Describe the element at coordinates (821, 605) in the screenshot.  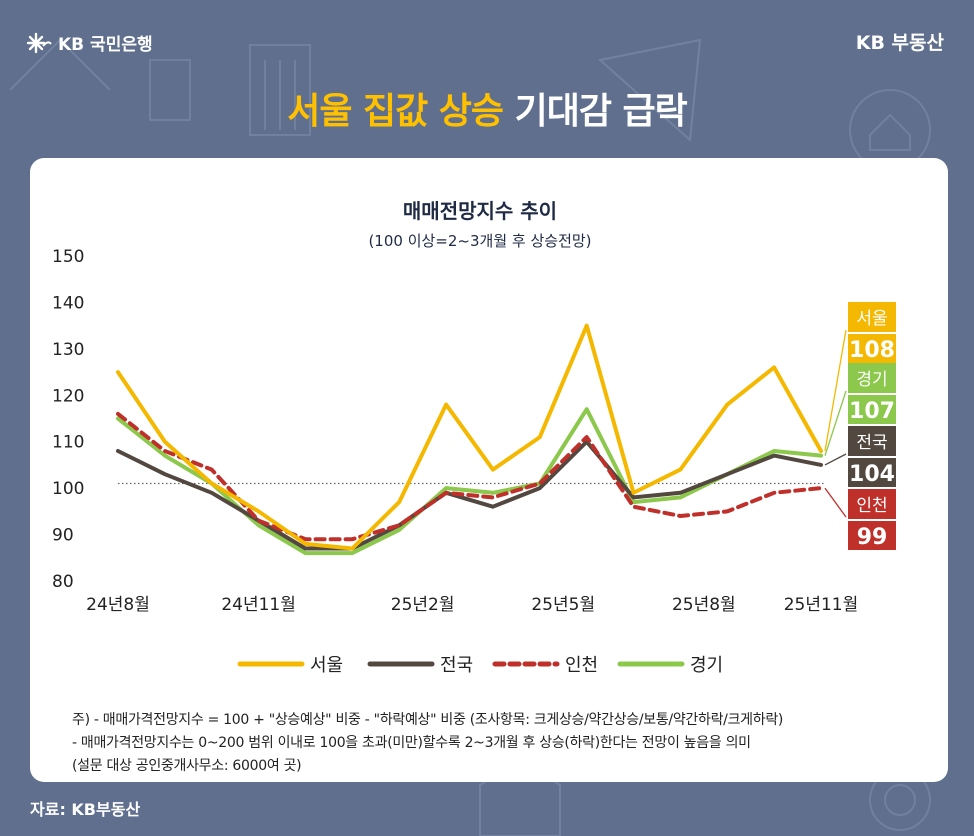
I see `x-tick-label: 25년11월` at that location.